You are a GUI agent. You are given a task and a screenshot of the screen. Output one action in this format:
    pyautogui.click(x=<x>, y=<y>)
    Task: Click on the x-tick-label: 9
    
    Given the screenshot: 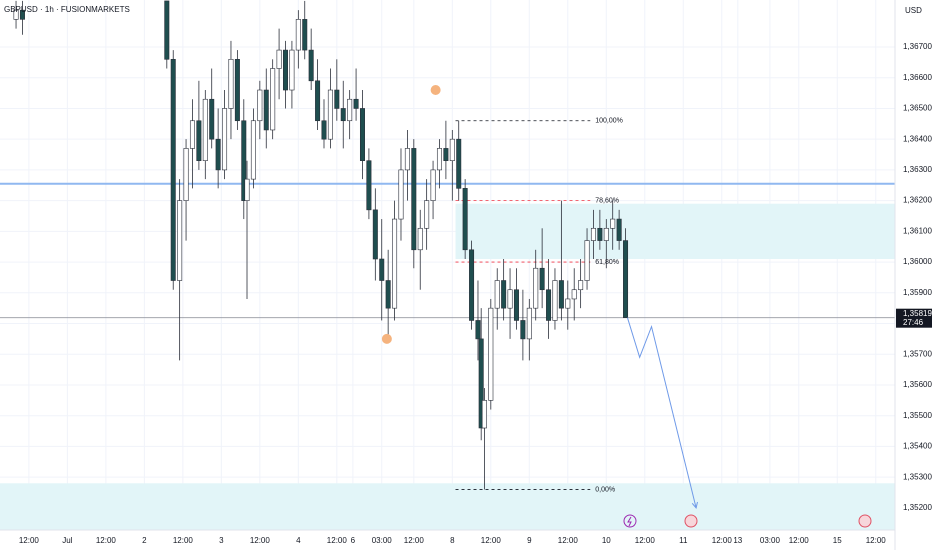 What is the action you would take?
    pyautogui.click(x=529, y=540)
    